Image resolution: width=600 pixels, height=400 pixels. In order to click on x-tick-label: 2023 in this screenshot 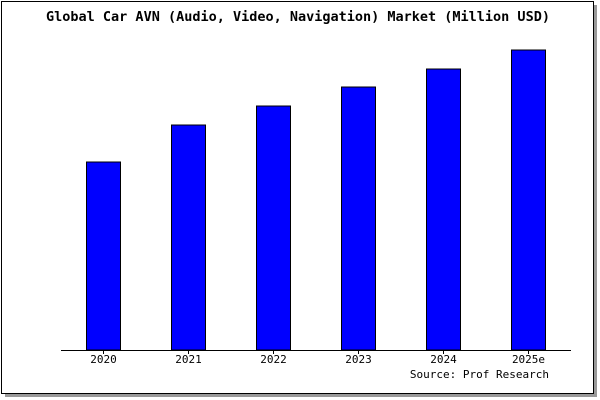, I will do `click(358, 359)`.